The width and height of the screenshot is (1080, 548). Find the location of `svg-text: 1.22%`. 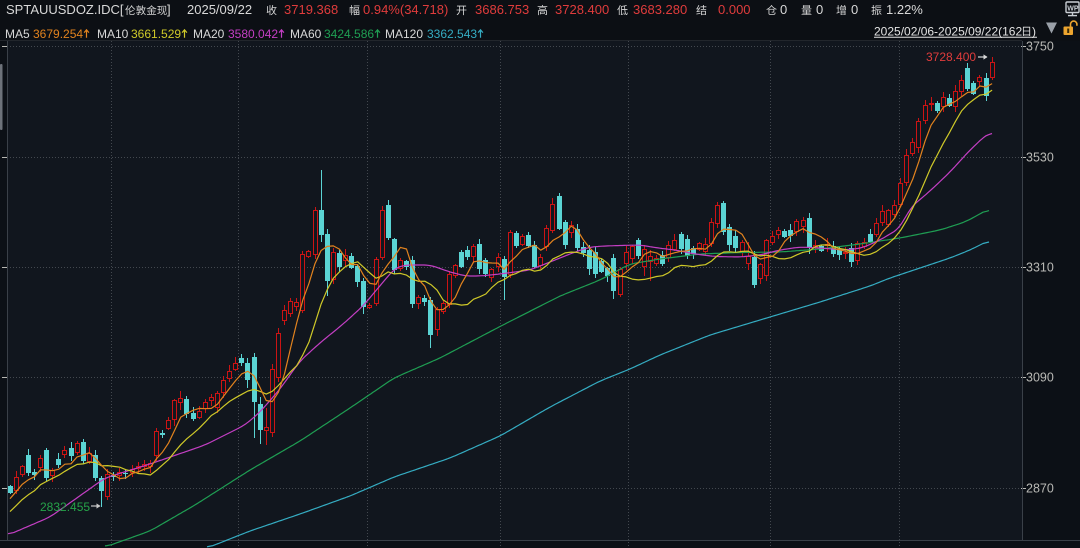

svg-text: 1.22% is located at coordinates (904, 9).